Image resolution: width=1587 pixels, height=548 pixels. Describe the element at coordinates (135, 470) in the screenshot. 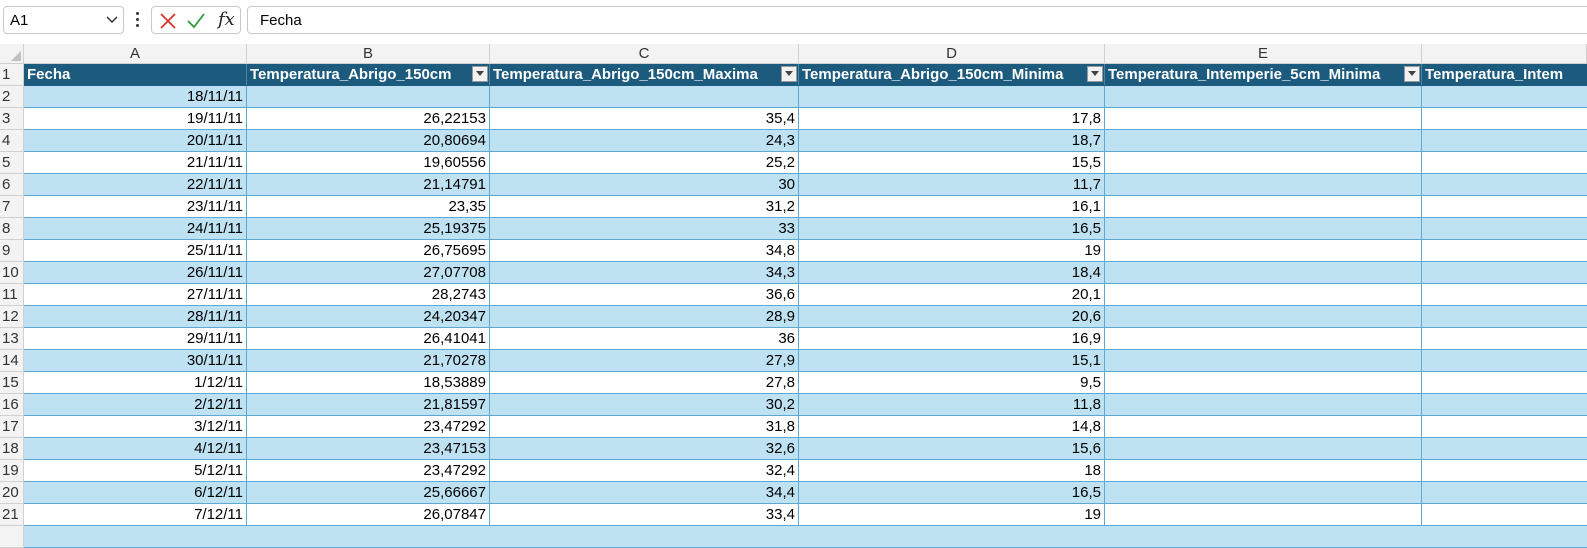

I see `table-cell: 5/12/11` at that location.